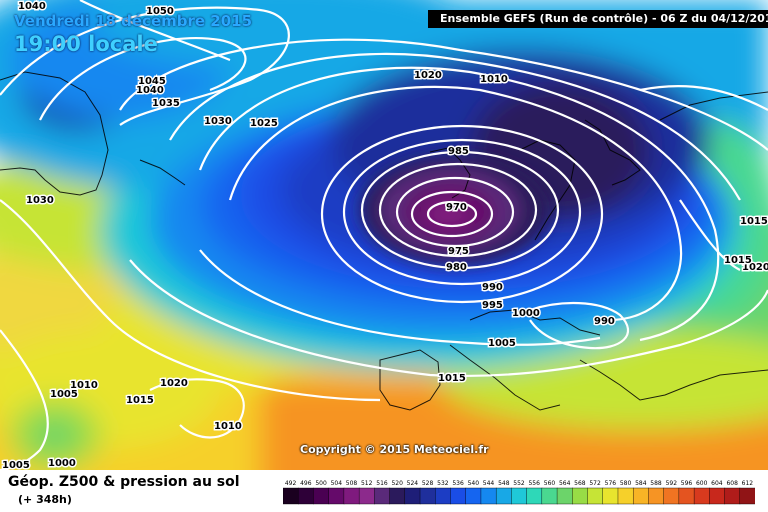  Describe the element at coordinates (337, 483) in the screenshot. I see `scale-tick-label: 504` at that location.